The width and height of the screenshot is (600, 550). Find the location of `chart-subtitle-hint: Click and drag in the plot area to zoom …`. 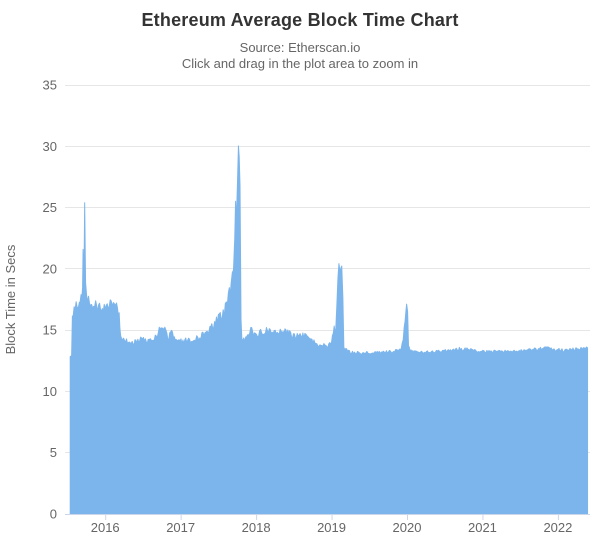

chart-subtitle-hint: Click and drag in the plot area to zoom … is located at coordinates (300, 63).